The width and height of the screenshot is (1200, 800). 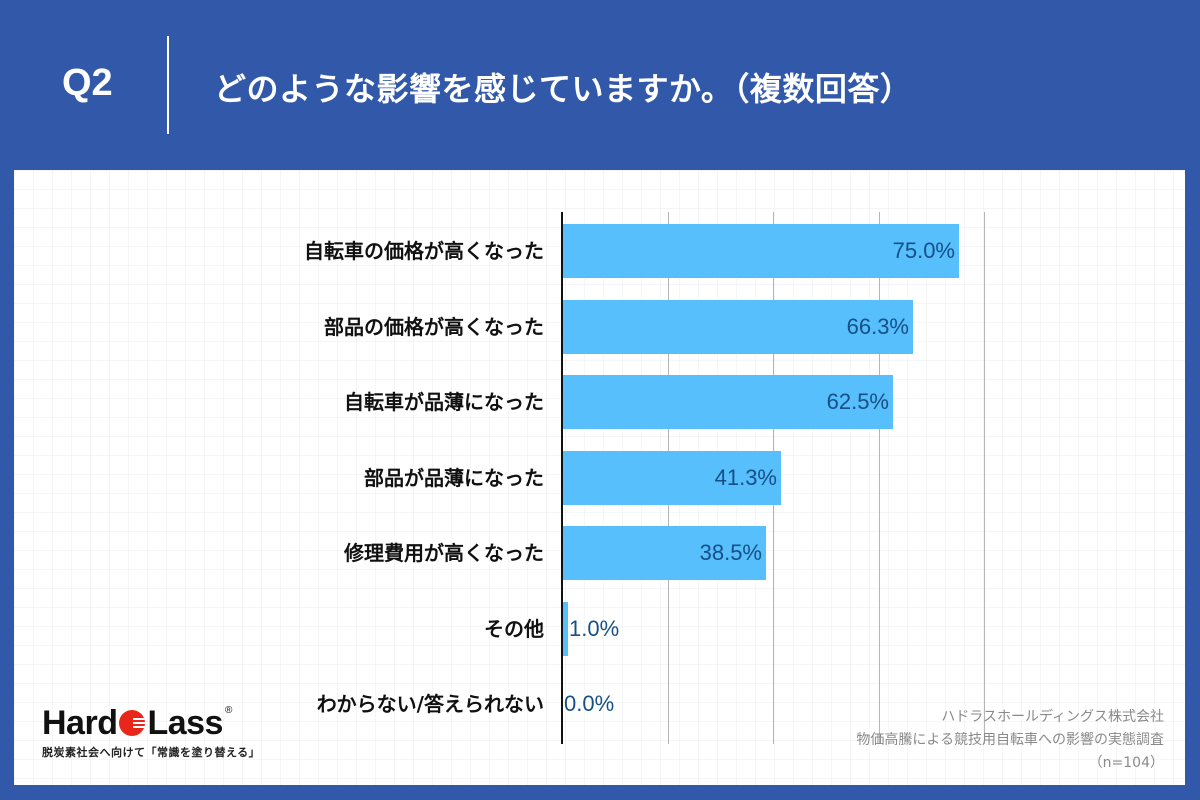 What do you see at coordinates (562, 478) in the screenshot?
I see `y-axis-line` at bounding box center [562, 478].